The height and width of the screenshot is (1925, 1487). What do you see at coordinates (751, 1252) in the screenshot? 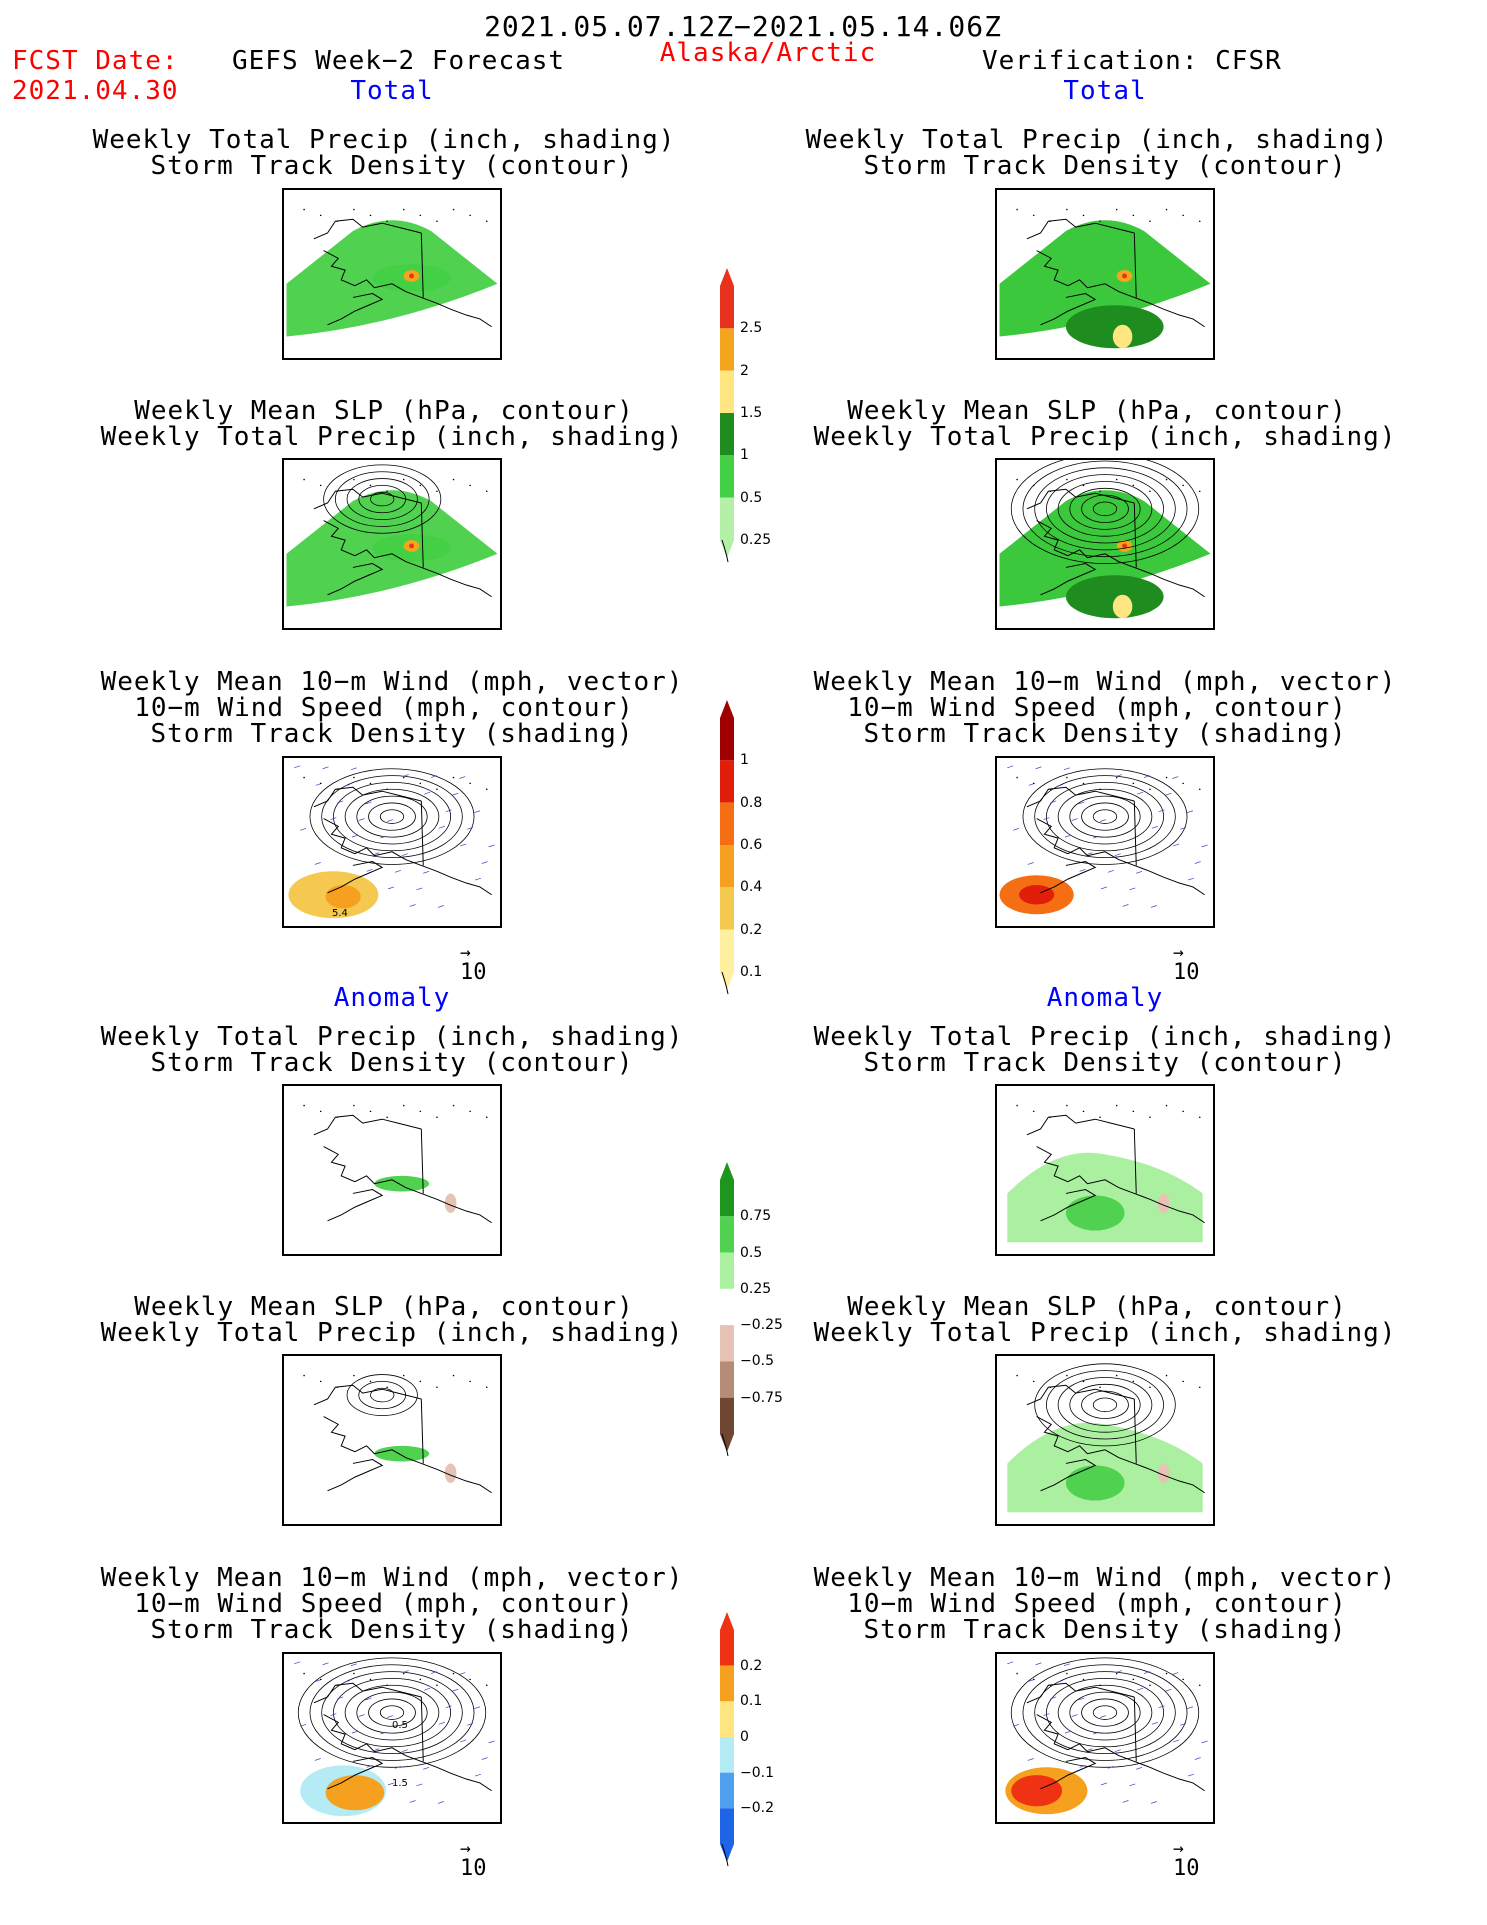
I see `colorbar-label: 0.5` at bounding box center [751, 1252].